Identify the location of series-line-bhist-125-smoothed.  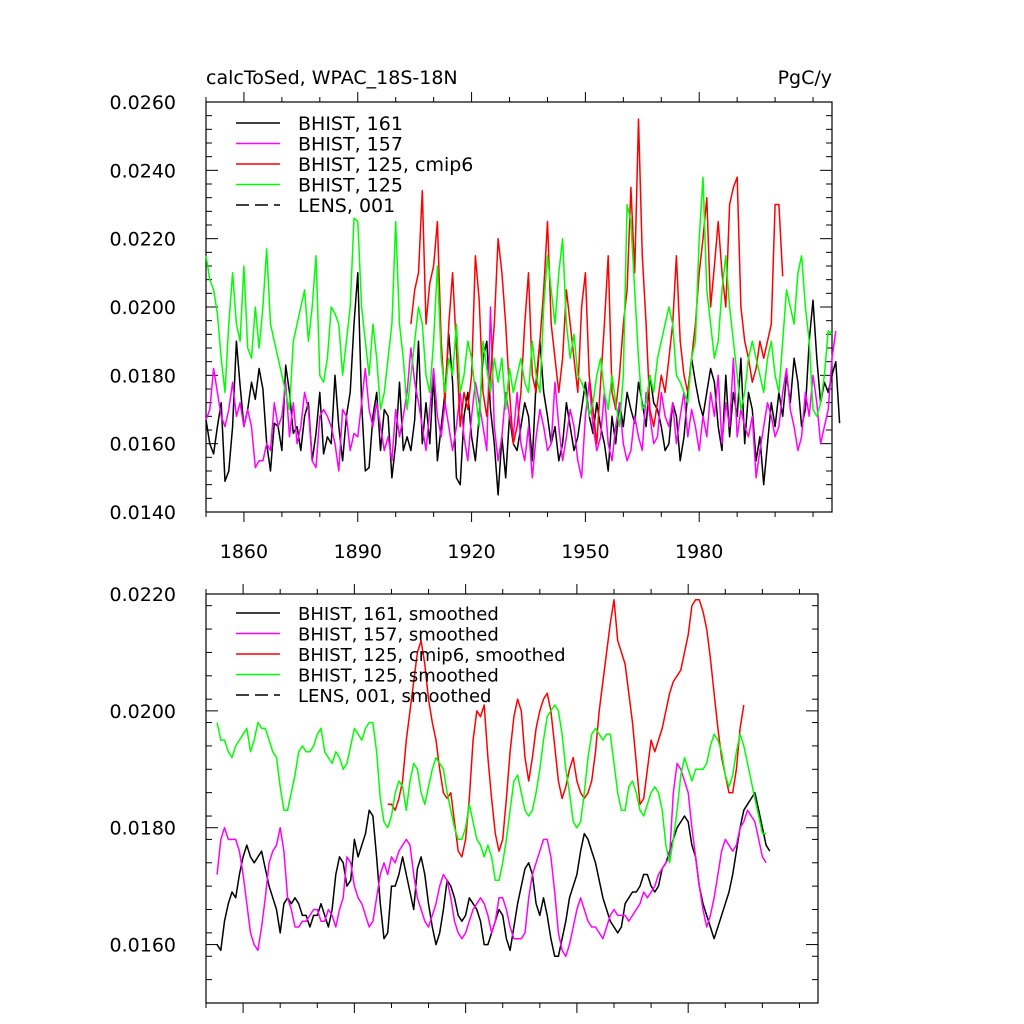
(491, 793).